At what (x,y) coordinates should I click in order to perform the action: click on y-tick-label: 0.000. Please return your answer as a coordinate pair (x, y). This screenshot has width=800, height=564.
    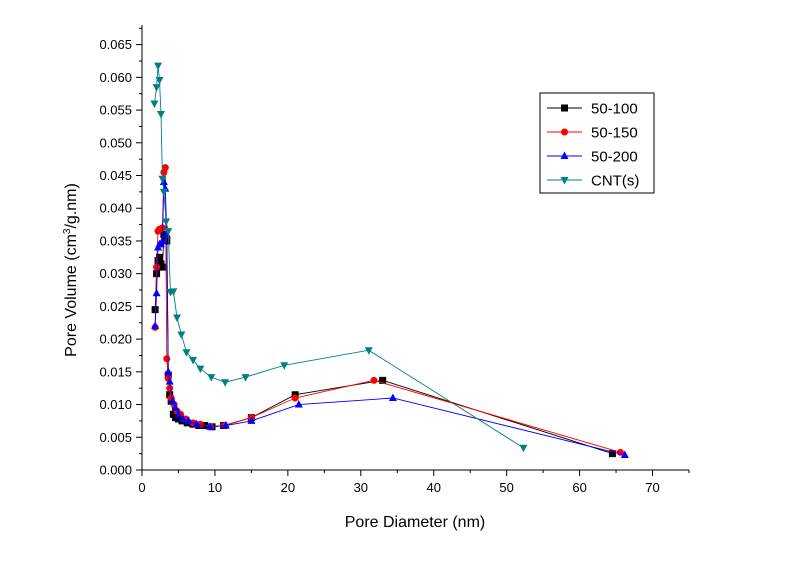
    Looking at the image, I should click on (115, 470).